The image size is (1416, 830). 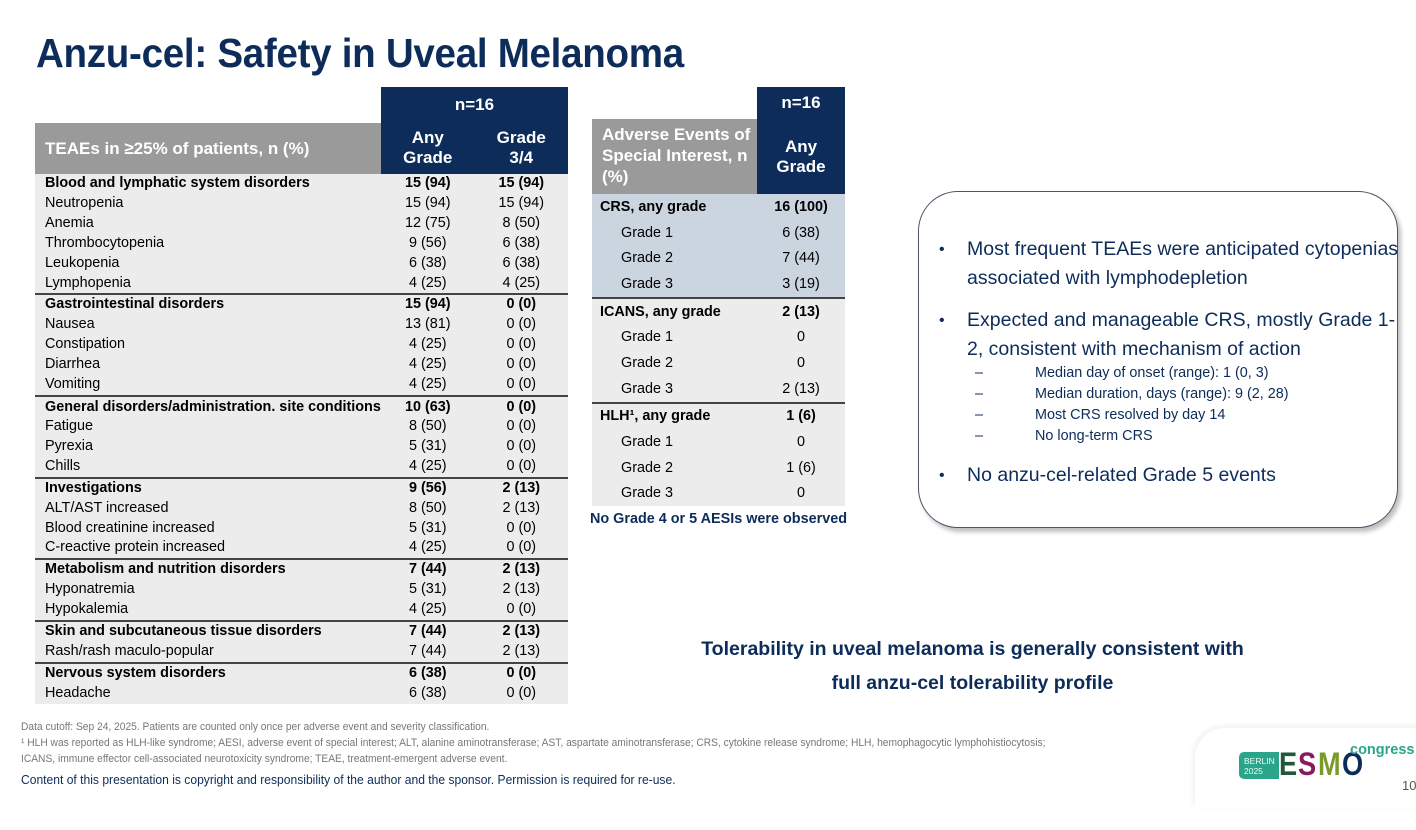 What do you see at coordinates (718, 363) in the screenshot?
I see `aesi-grade-row: Grade 2 0` at bounding box center [718, 363].